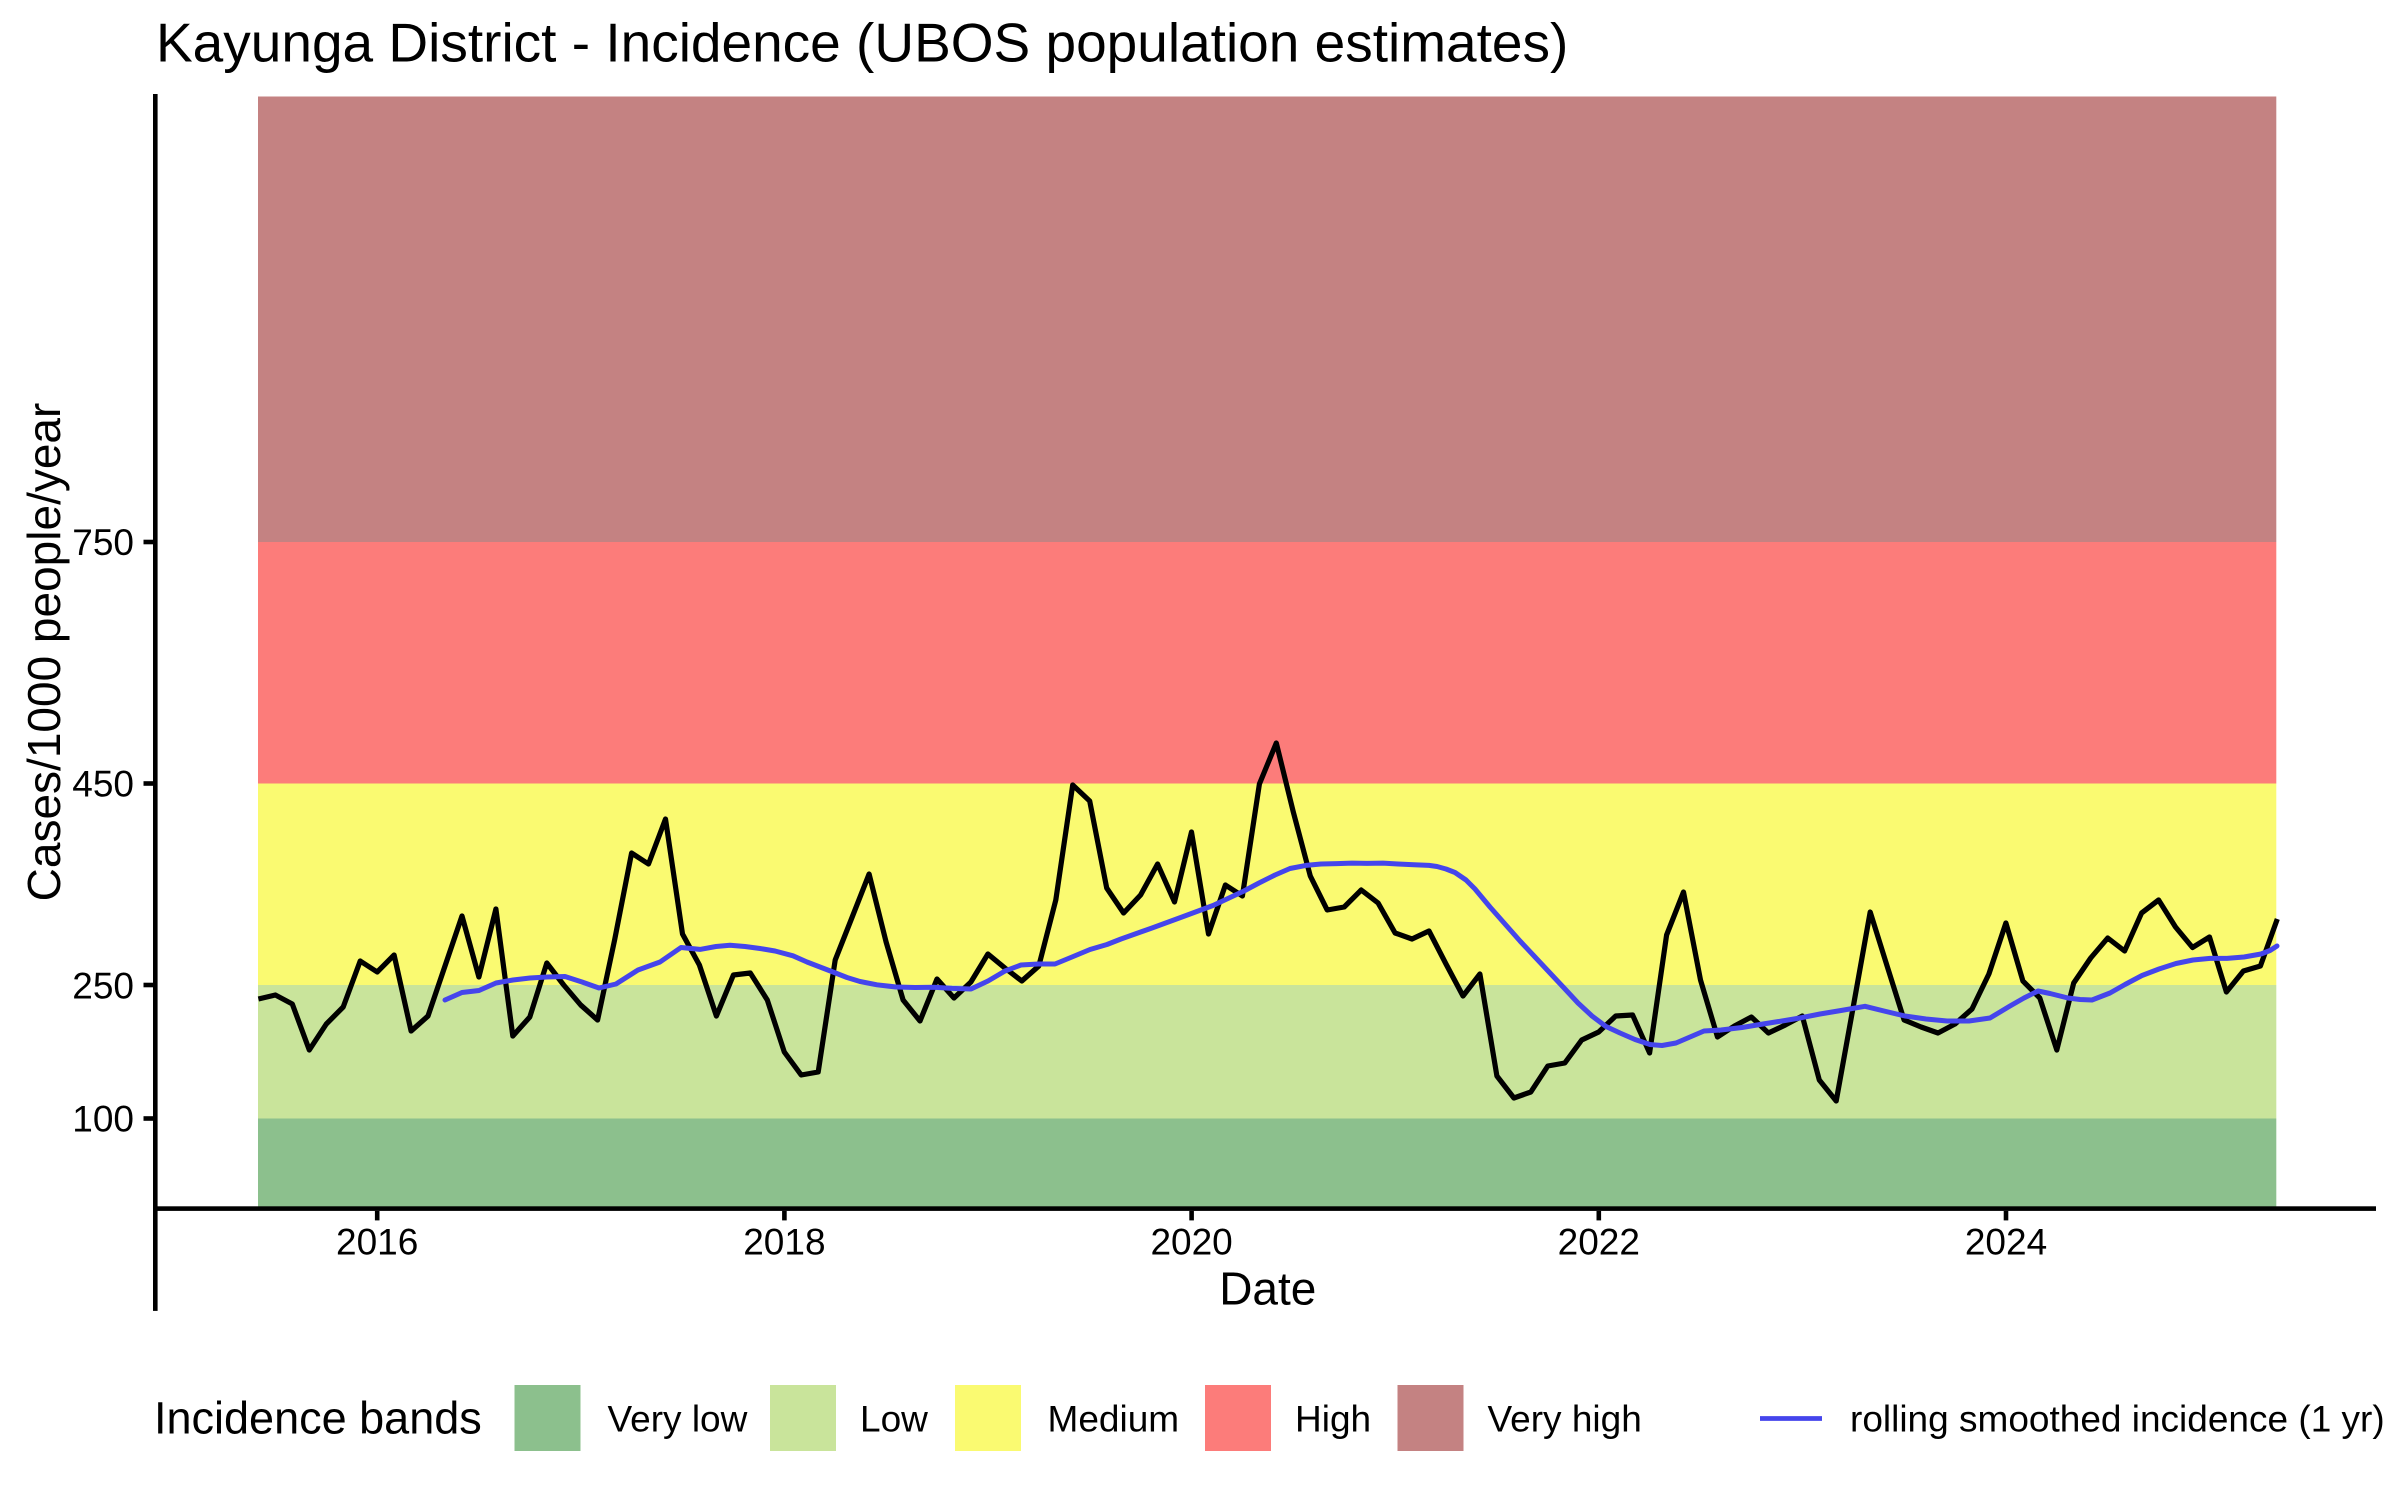 The width and height of the screenshot is (2400, 1500). Describe the element at coordinates (318, 1418) in the screenshot. I see `svg-text: Incidence bands` at that location.